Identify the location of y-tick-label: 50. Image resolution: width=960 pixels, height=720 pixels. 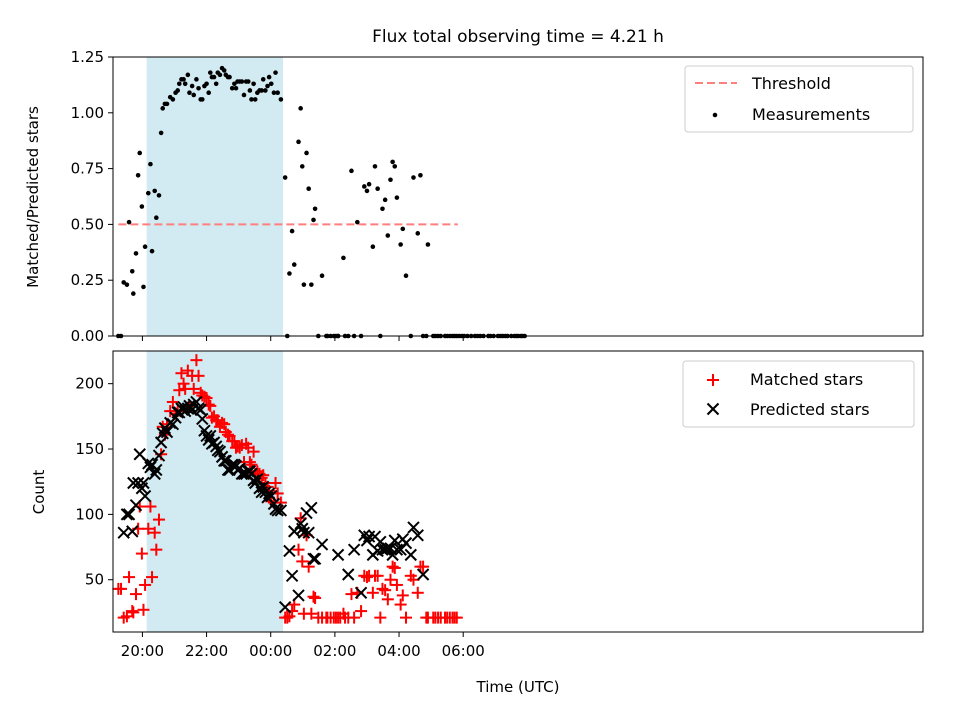
(94, 580).